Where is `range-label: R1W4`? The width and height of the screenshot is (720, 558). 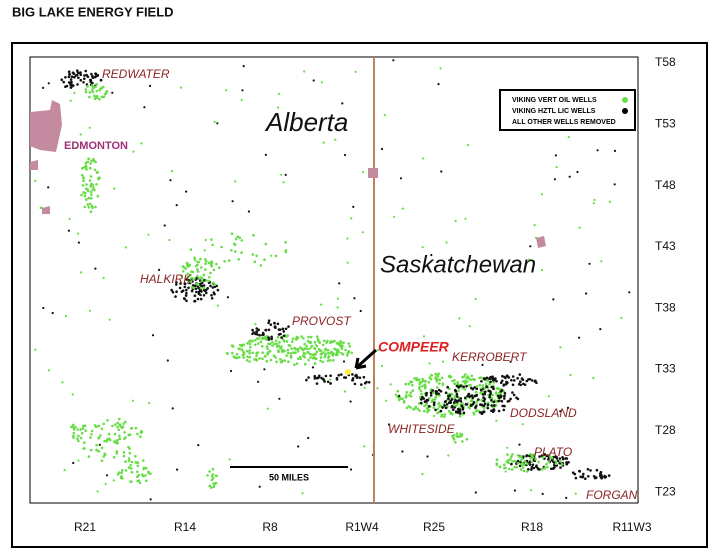 range-label: R1W4 is located at coordinates (362, 527).